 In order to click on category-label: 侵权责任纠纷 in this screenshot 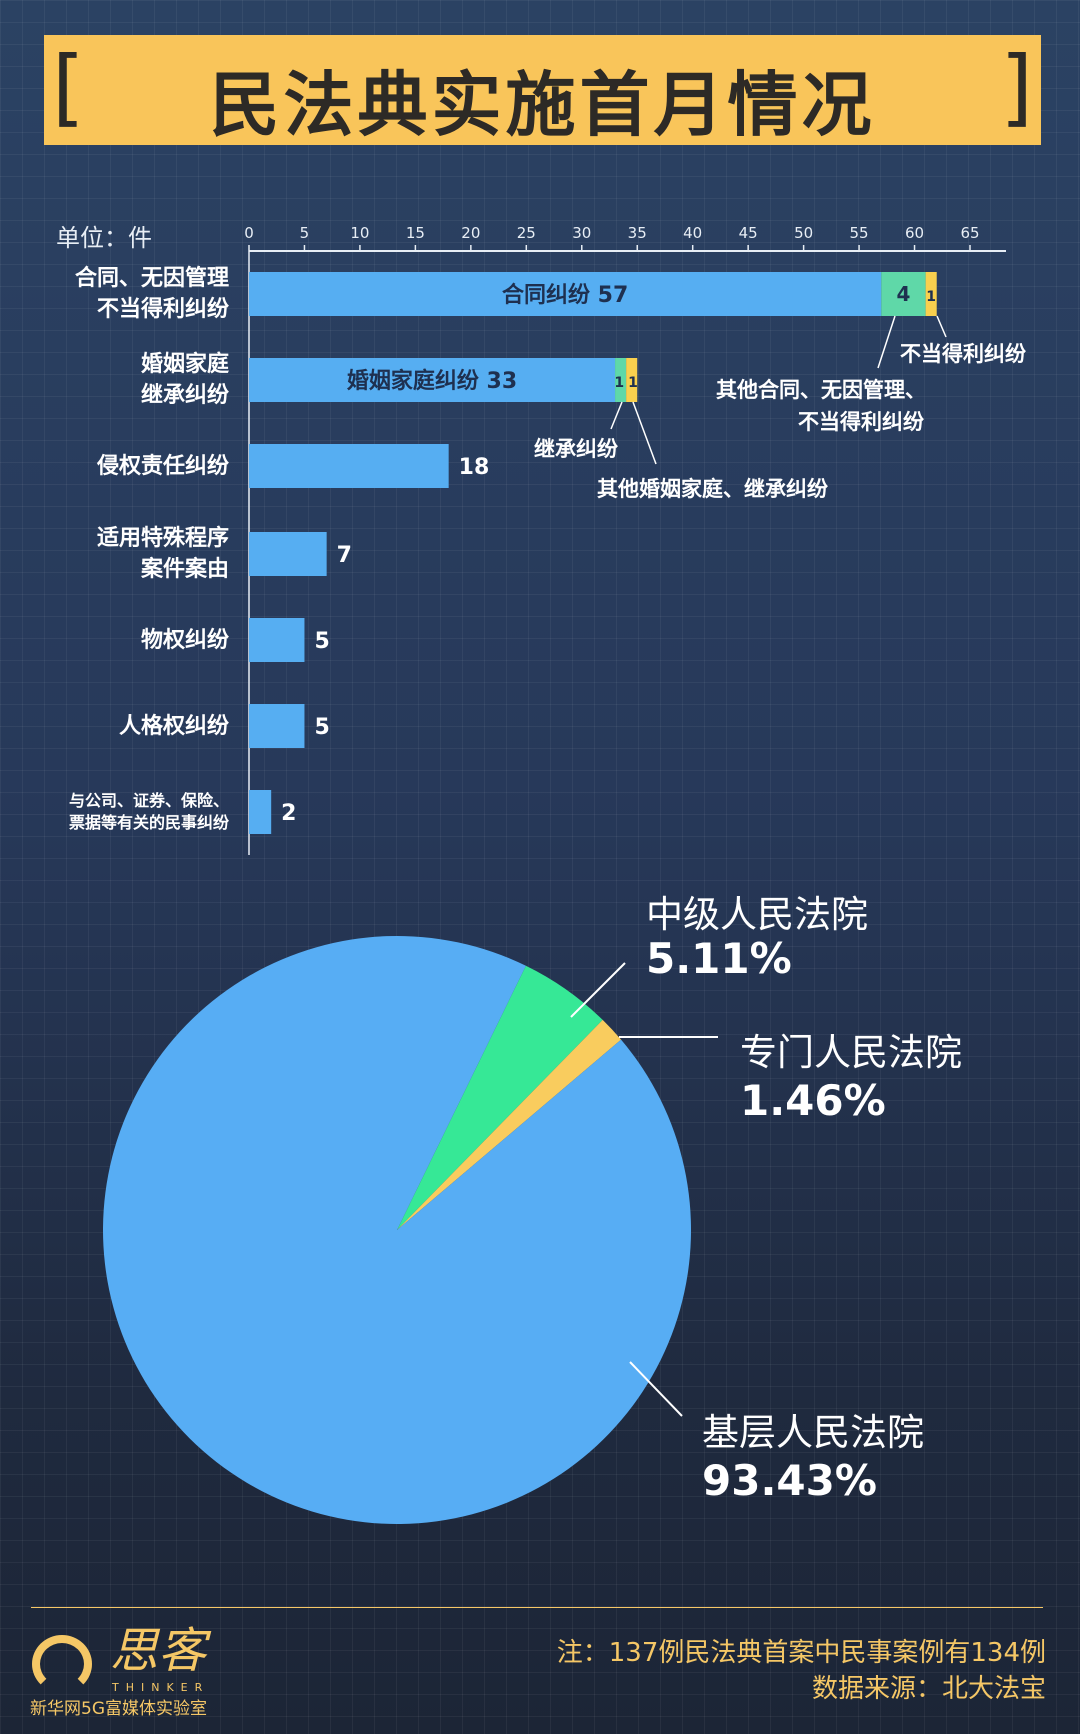, I will do `click(162, 466)`.